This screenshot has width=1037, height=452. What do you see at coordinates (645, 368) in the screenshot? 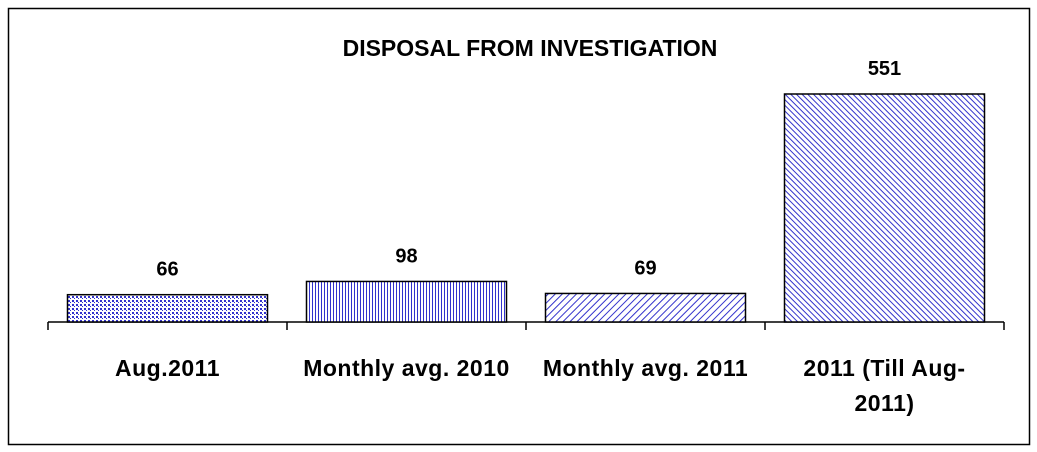
I see `x-tick-label: Monthly avg. 2011` at bounding box center [645, 368].